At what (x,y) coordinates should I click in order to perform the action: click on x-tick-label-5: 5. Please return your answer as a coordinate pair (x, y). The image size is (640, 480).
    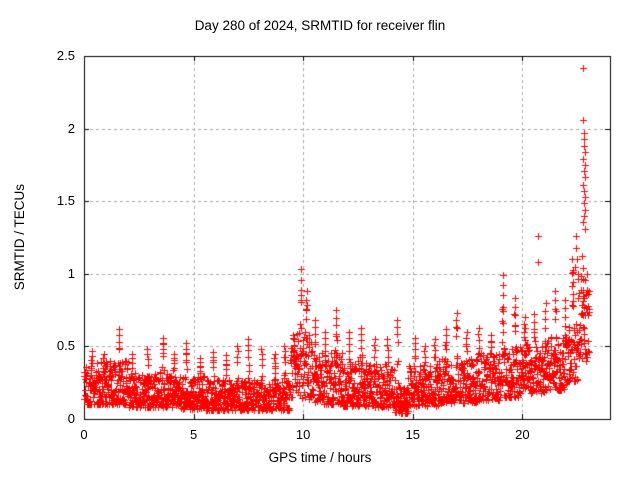
    Looking at the image, I should click on (193, 434).